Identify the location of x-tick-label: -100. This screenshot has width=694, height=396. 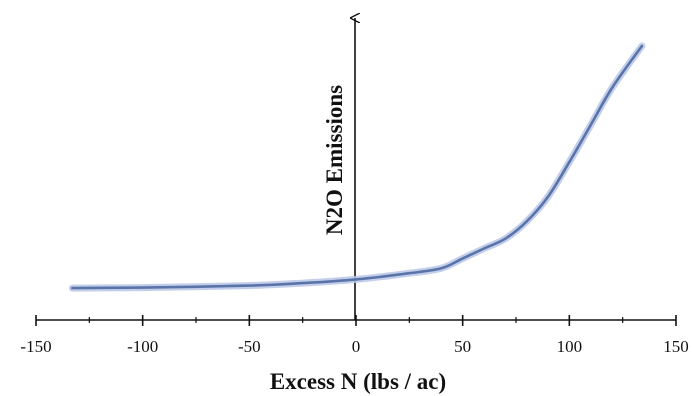
(142, 346).